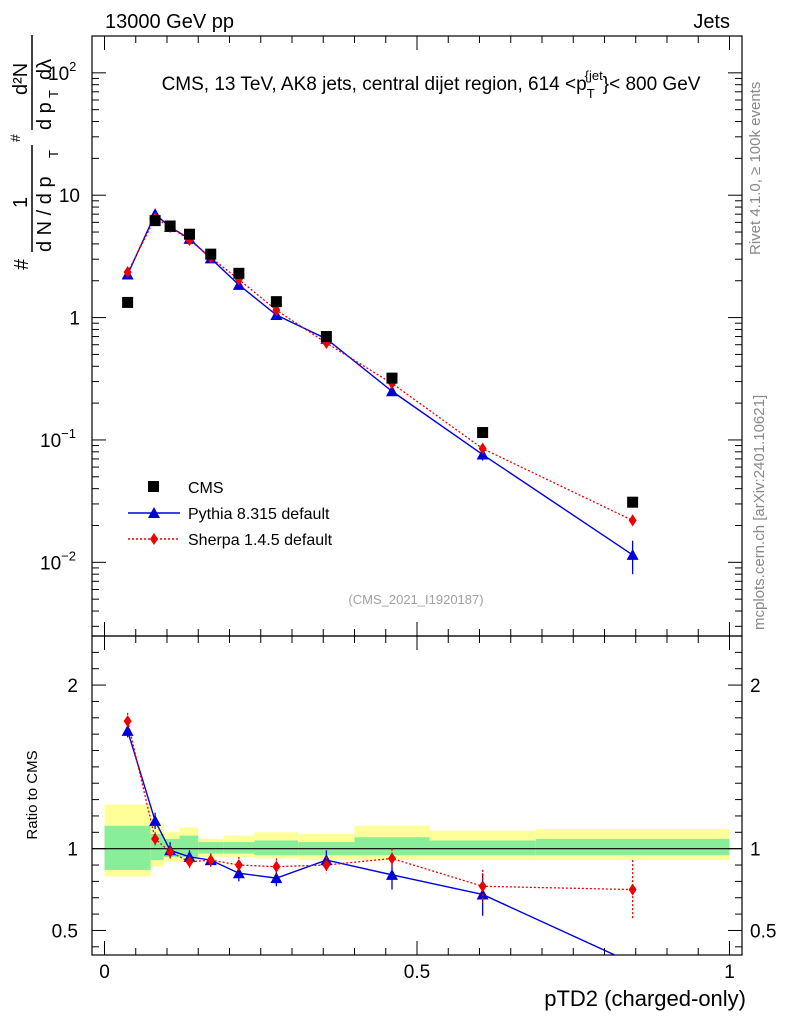  What do you see at coordinates (755, 686) in the screenshot?
I see `ratio-tick-label-right: 2` at bounding box center [755, 686].